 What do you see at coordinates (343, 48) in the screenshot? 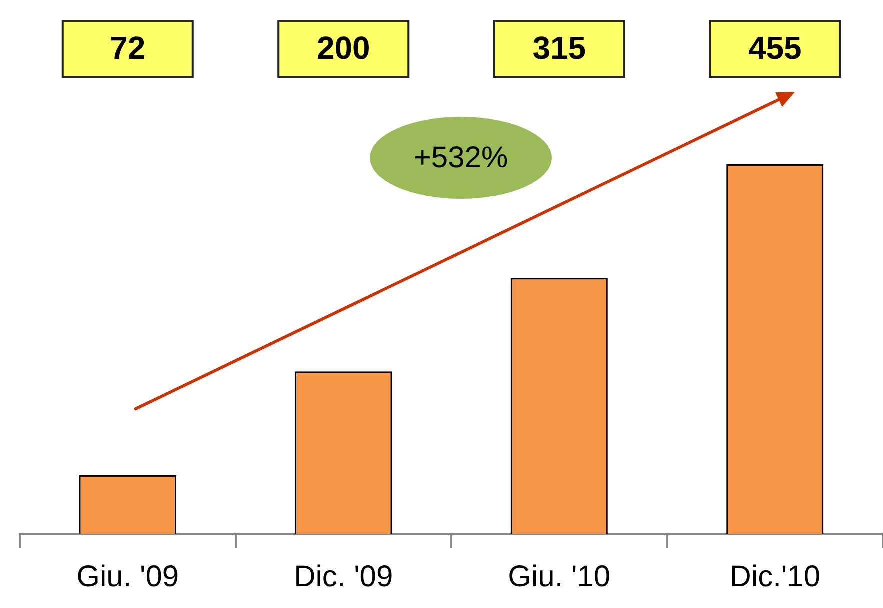
I see `data-label: 200` at bounding box center [343, 48].